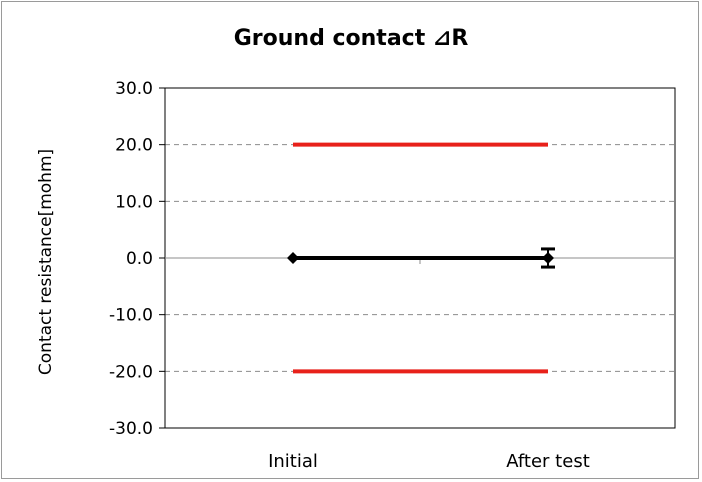 The height and width of the screenshot is (482, 702). I want to click on x-tick-label: After test, so click(548, 461).